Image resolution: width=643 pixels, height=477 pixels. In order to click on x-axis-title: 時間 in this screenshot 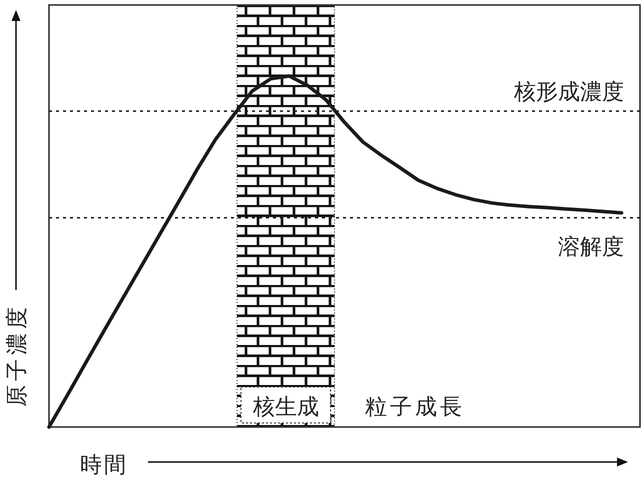, I will do `click(104, 465)`.